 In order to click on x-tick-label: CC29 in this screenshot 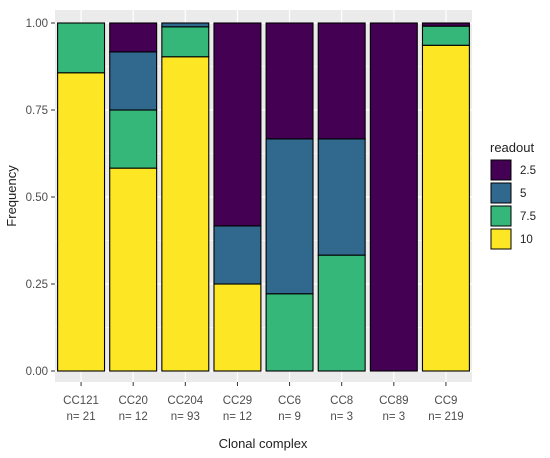, I will do `click(237, 401)`.